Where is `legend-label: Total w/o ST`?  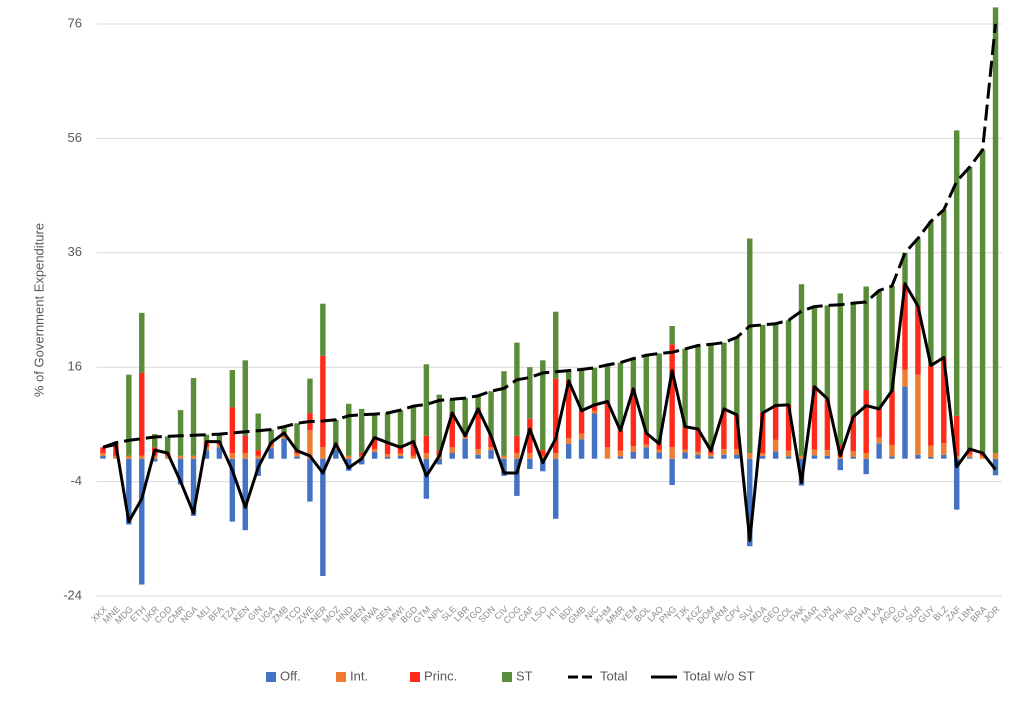 legend-label: Total w/o ST is located at coordinates (719, 675).